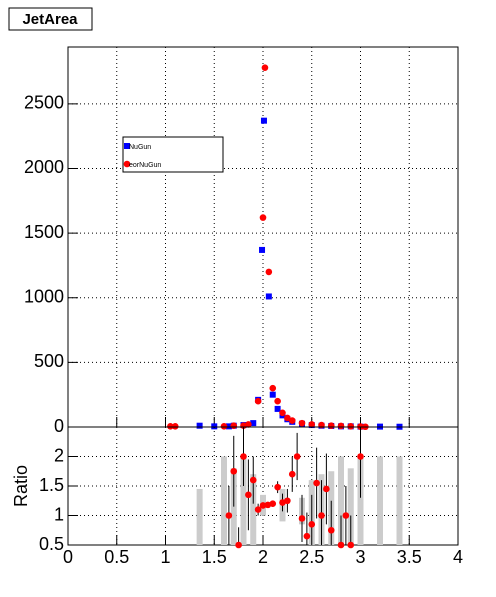  What do you see at coordinates (44, 296) in the screenshot?
I see `y-tick-label: 1000` at bounding box center [44, 296].